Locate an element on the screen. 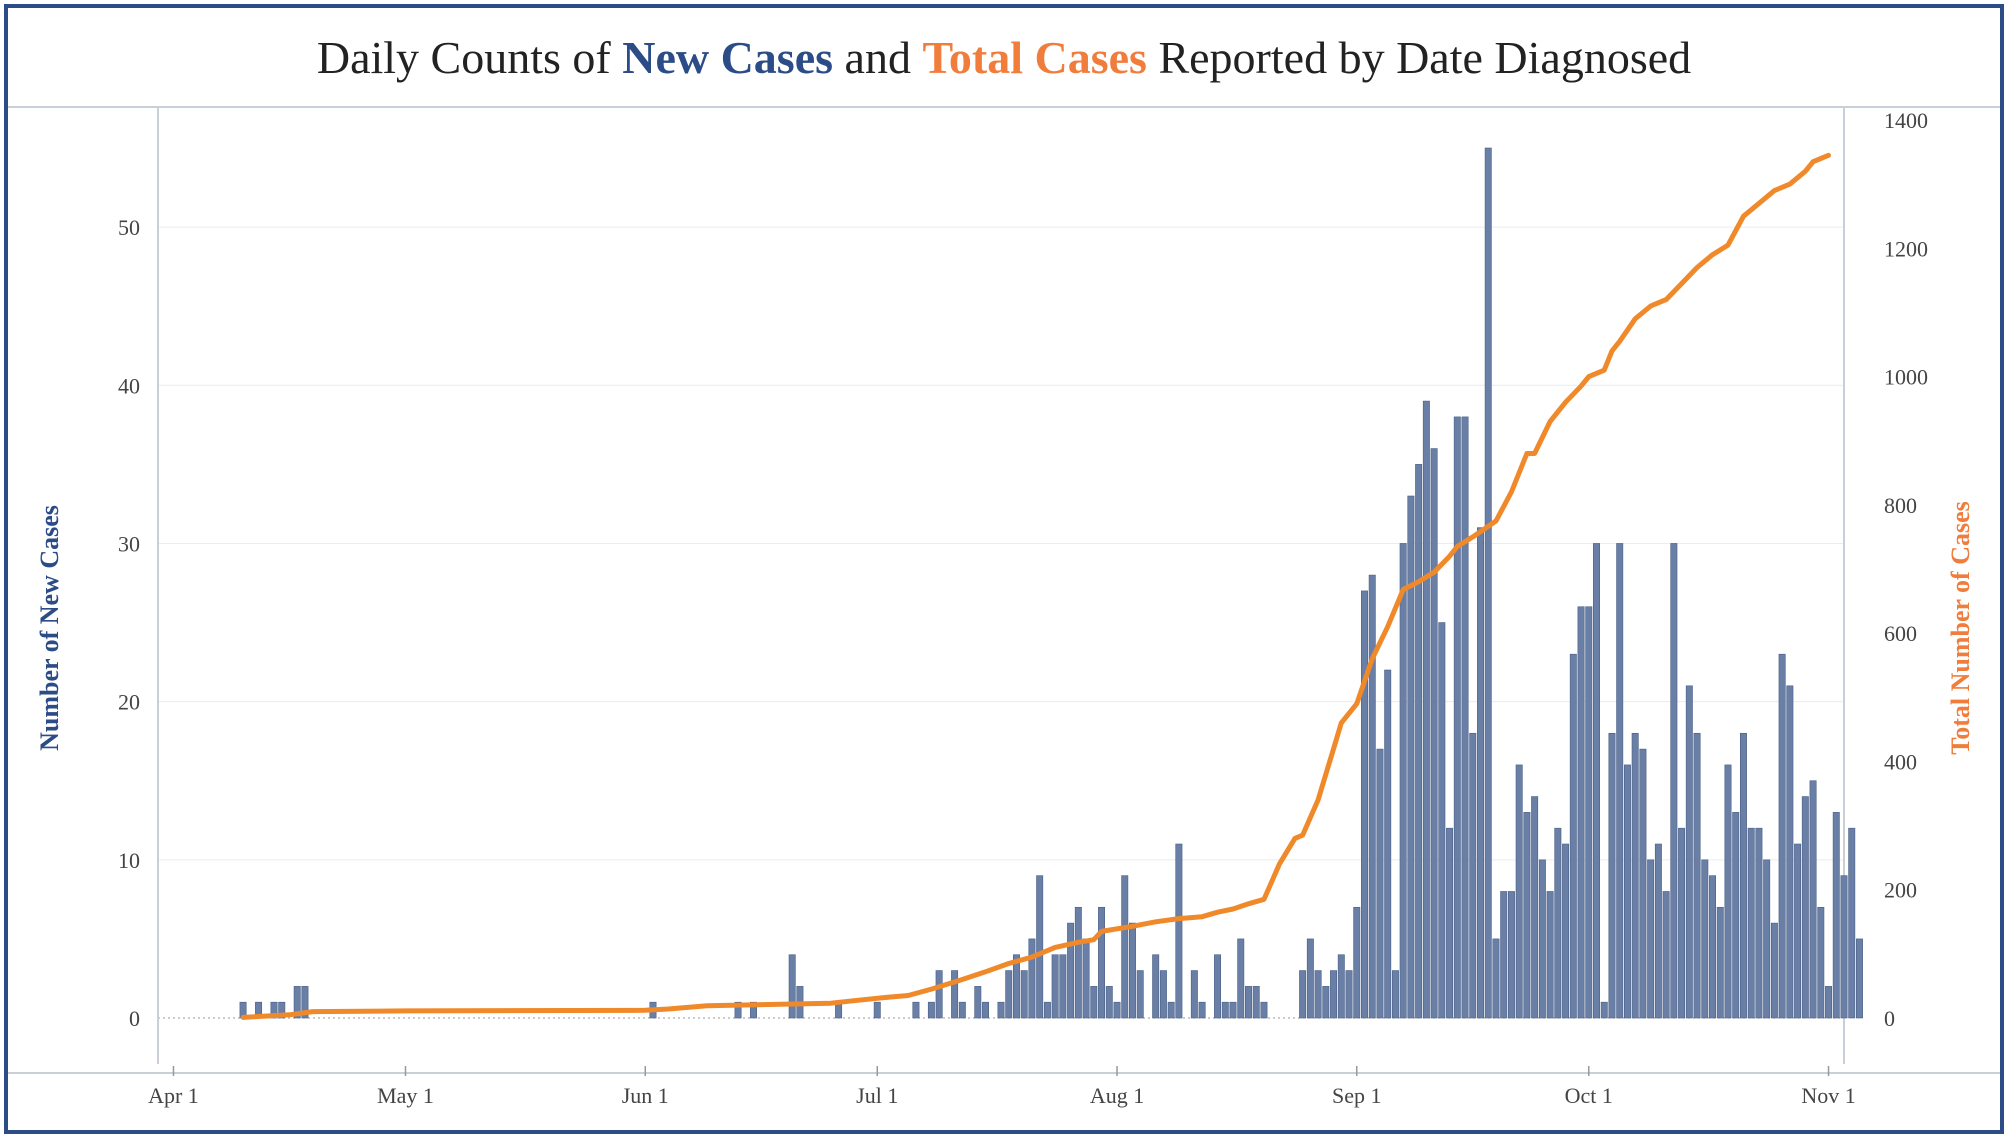  y-tick-label-left: 40 is located at coordinates (129, 385).